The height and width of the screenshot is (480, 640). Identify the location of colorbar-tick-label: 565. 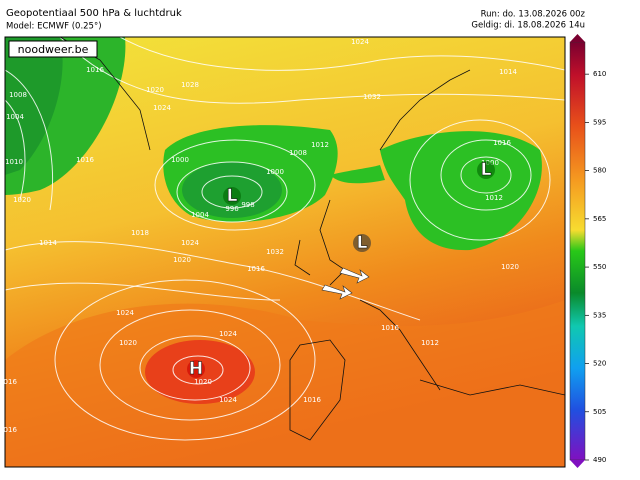
(599, 219).